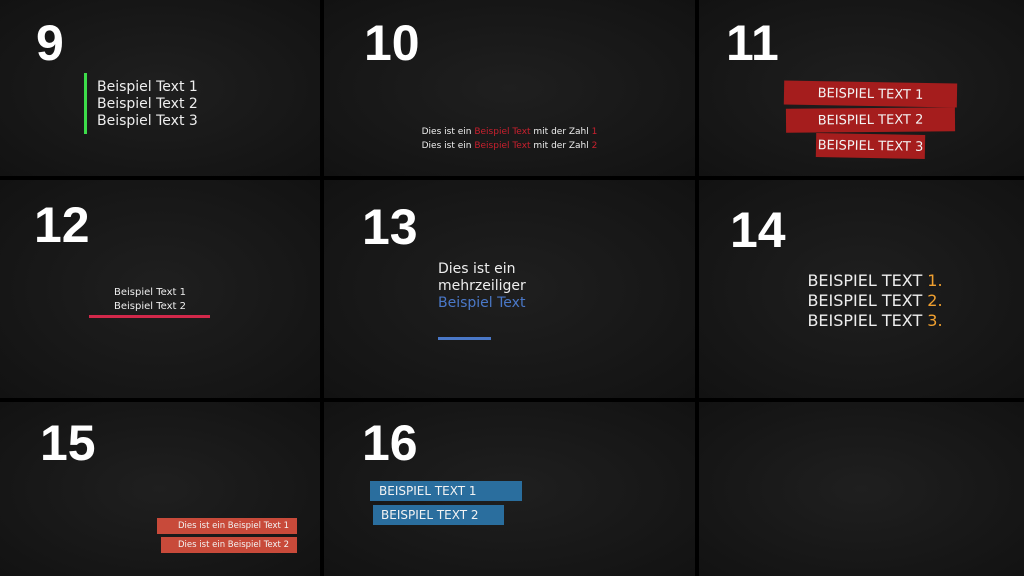  I want to click on template-panel-12: 12 Beispiel Text 1 Beispiel Text 2, so click(160, 289).